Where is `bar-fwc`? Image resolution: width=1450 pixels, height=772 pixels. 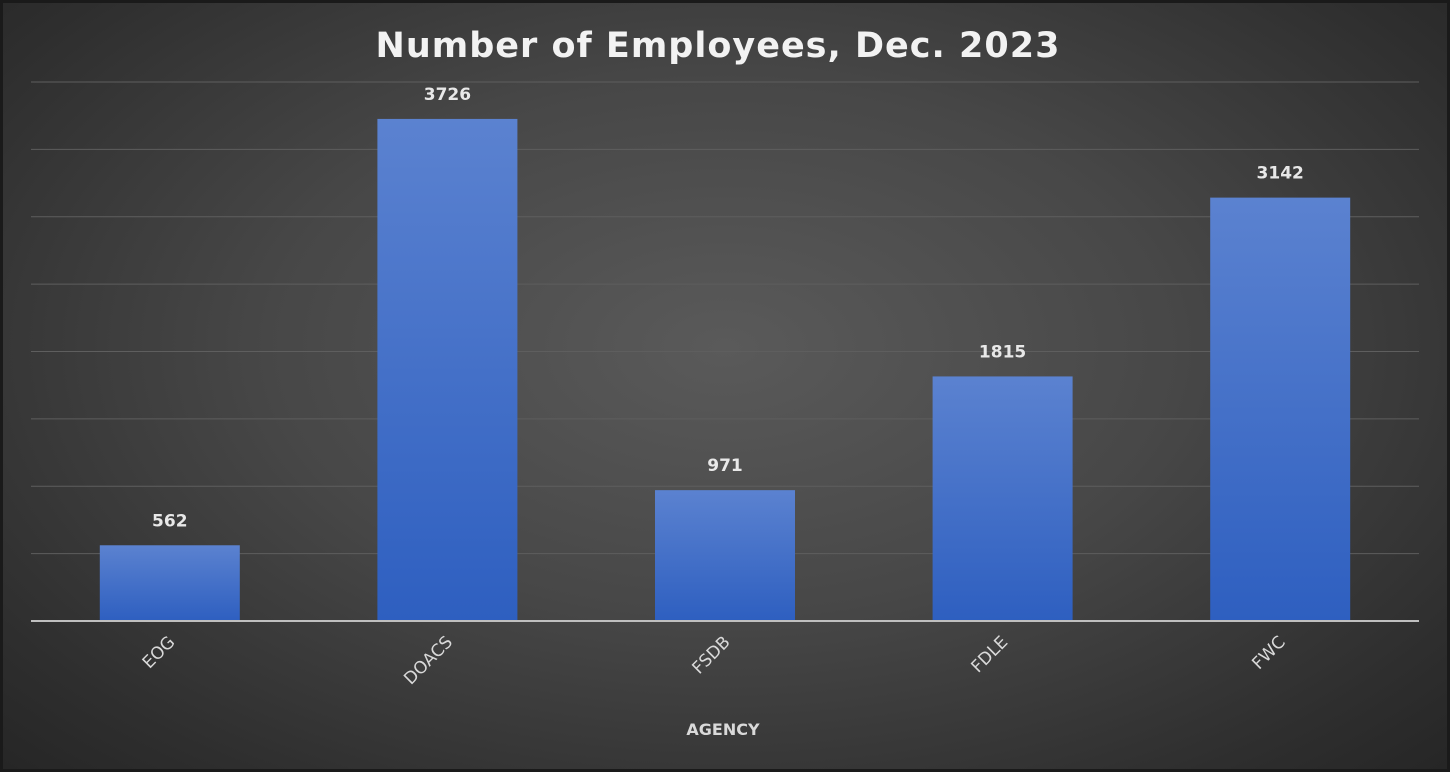 bar-fwc is located at coordinates (1280, 409).